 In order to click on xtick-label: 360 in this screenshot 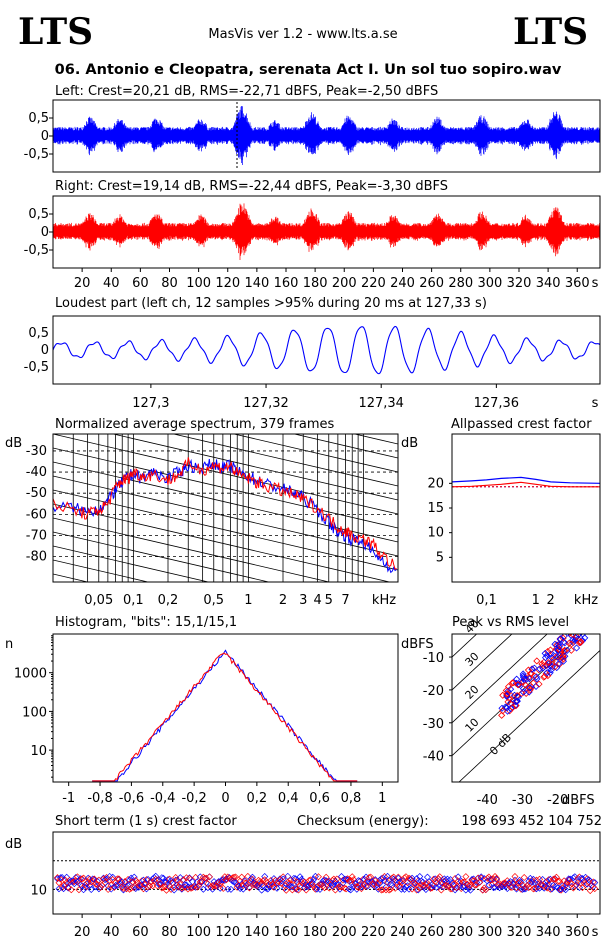, I will do `click(577, 932)`.